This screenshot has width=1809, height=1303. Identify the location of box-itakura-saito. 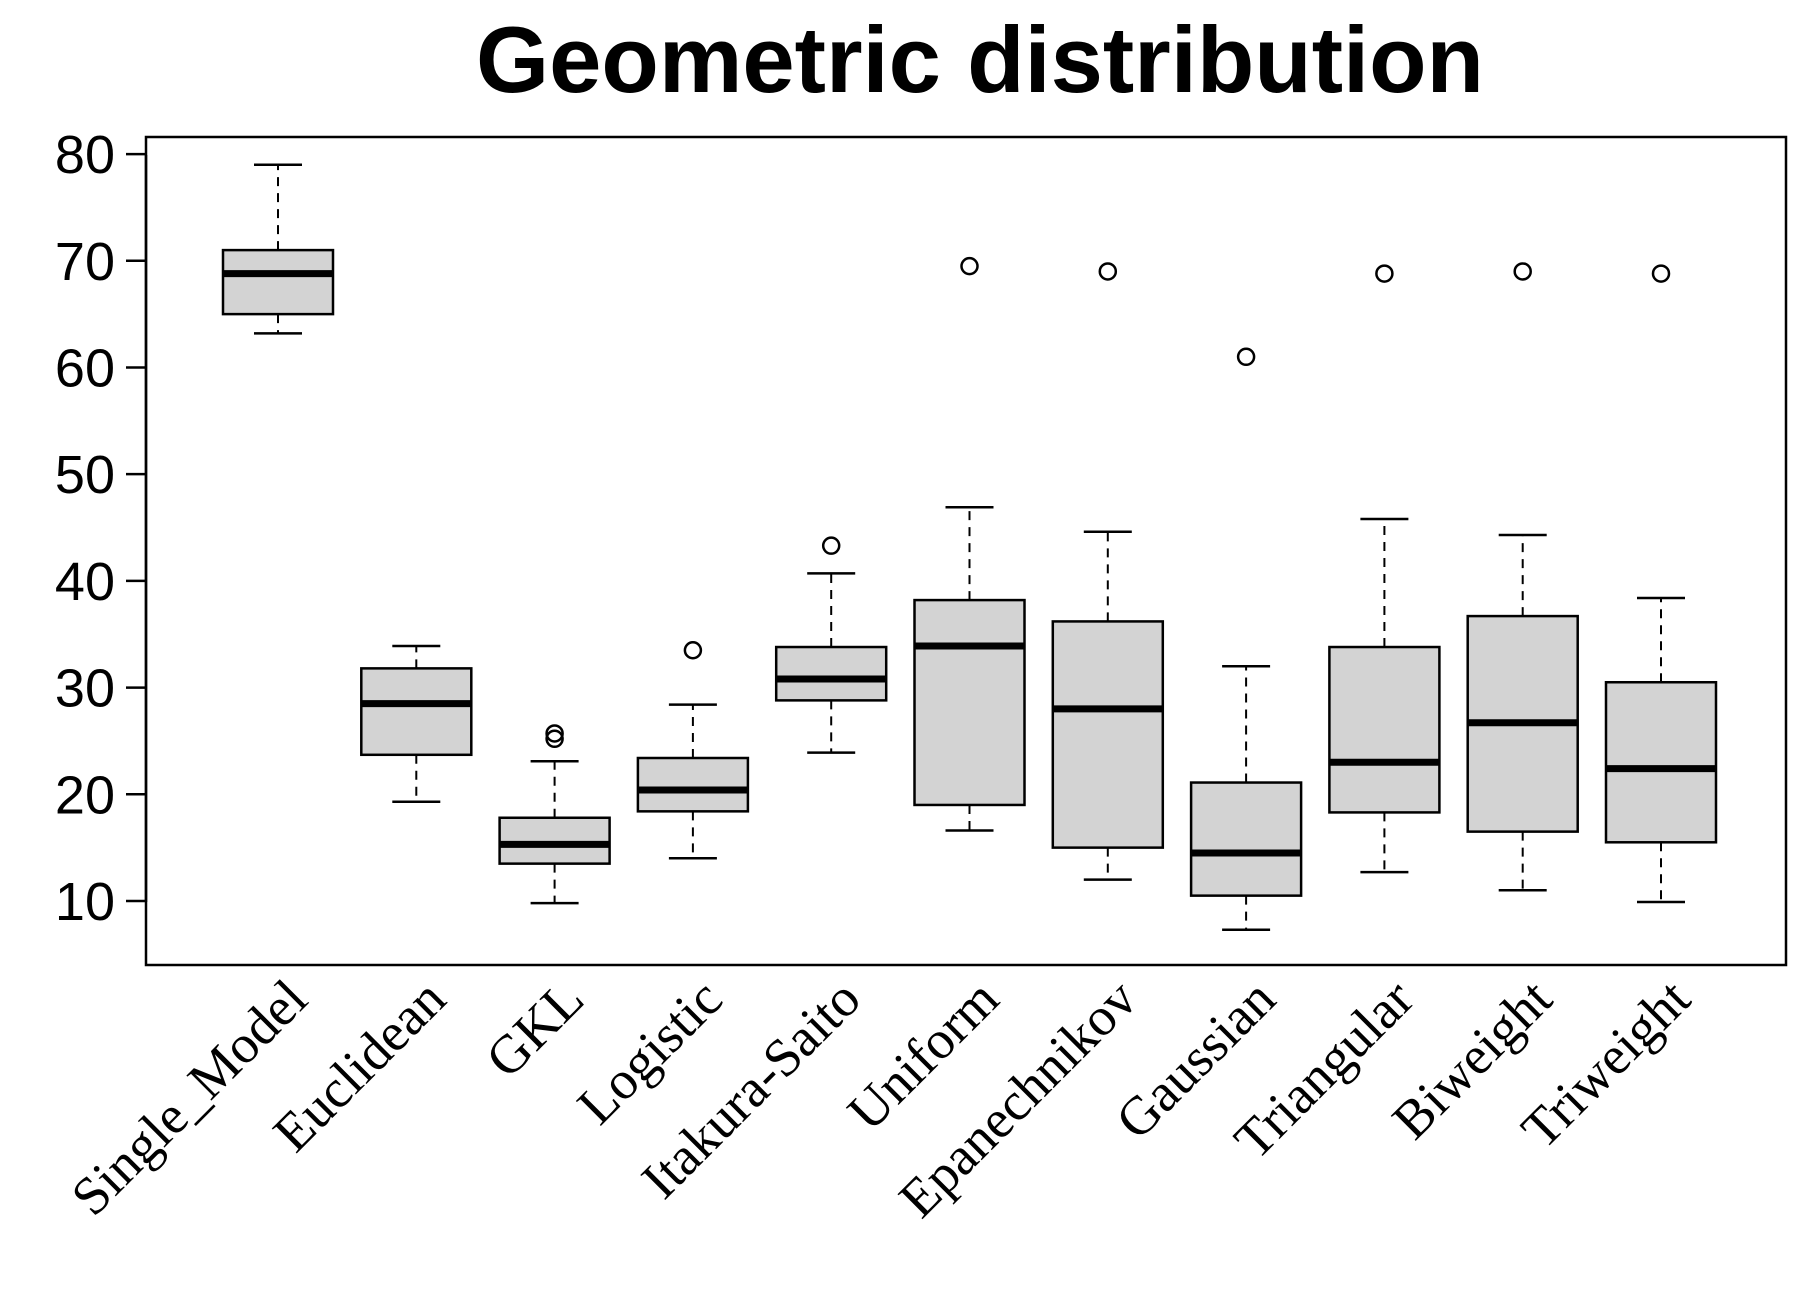
(831, 645).